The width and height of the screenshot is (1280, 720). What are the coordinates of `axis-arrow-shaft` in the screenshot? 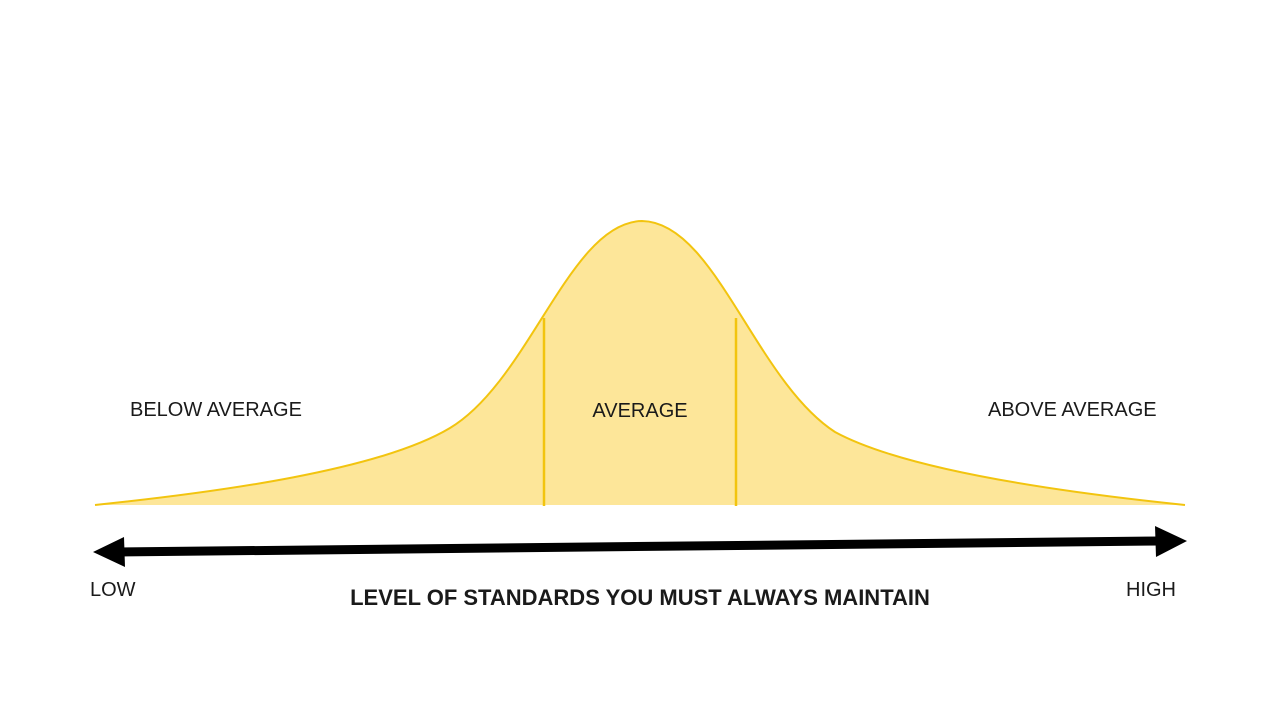 It's located at (639, 546).